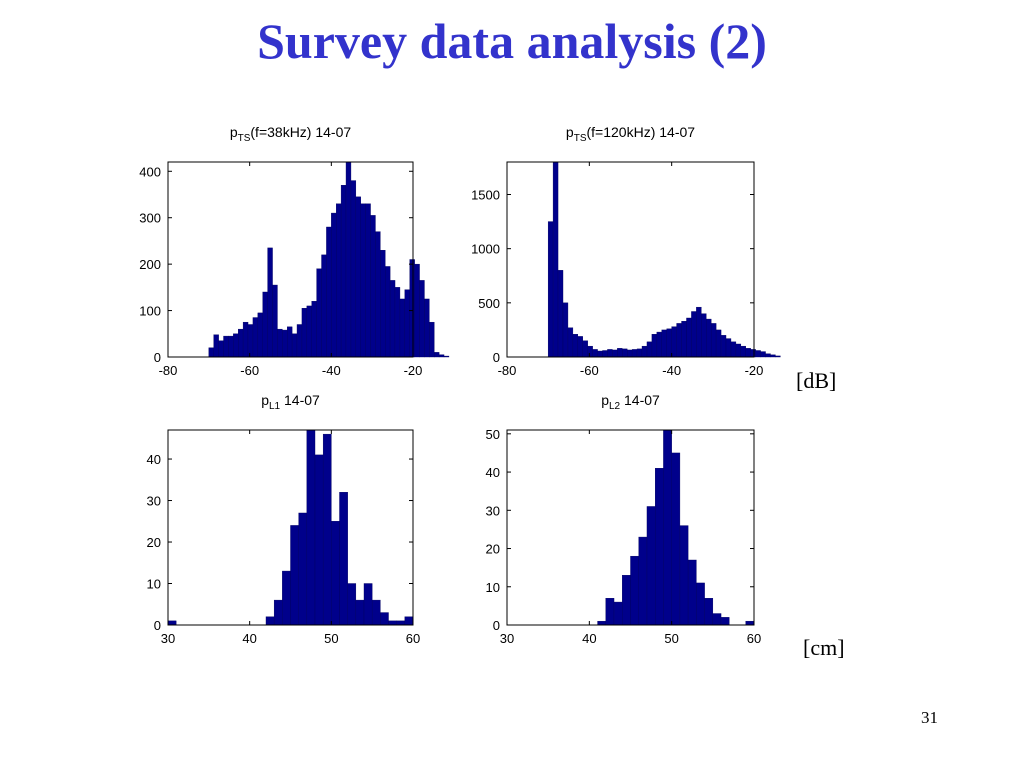 The height and width of the screenshot is (768, 1024). Describe the element at coordinates (630, 134) in the screenshot. I see `chart-title: pTS(f=120kHz) 14-07` at that location.